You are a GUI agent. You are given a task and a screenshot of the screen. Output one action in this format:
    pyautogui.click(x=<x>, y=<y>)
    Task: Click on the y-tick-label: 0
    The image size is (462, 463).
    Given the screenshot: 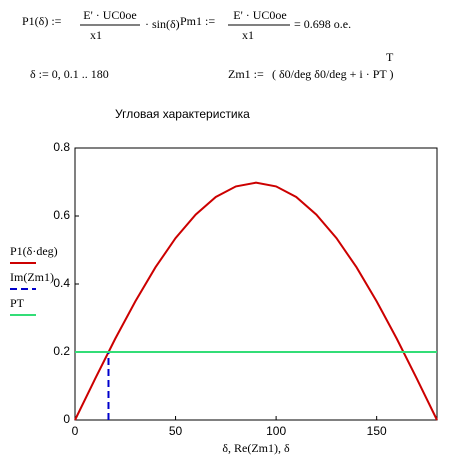 What is the action you would take?
    pyautogui.click(x=66, y=419)
    